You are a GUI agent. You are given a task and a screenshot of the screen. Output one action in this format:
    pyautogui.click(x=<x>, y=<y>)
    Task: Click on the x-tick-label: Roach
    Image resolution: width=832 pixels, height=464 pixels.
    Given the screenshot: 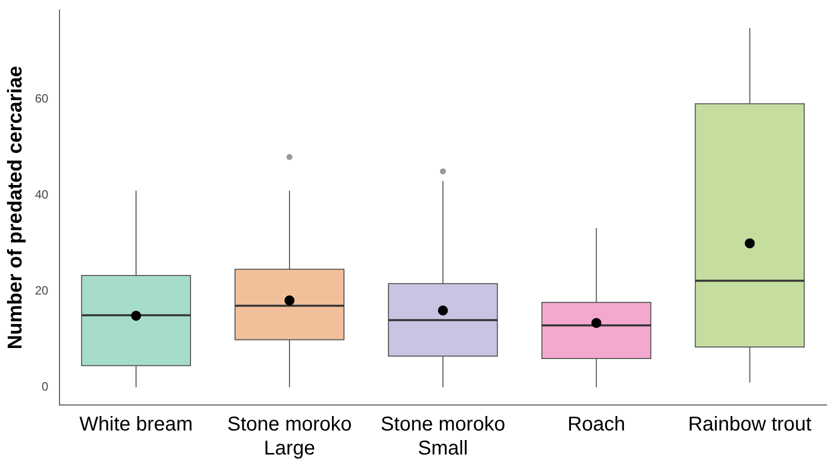 What is the action you would take?
    pyautogui.click(x=596, y=425)
    